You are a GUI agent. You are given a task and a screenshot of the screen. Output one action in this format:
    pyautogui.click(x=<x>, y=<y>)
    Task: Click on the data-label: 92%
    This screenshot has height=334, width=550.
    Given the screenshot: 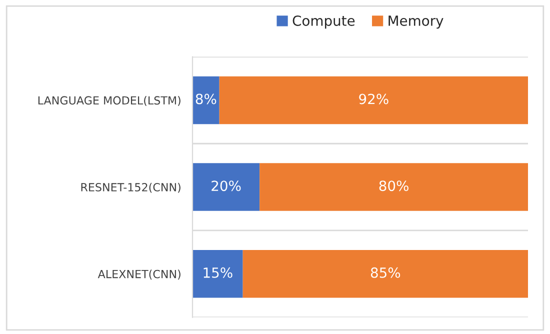 What is the action you would take?
    pyautogui.click(x=373, y=99)
    